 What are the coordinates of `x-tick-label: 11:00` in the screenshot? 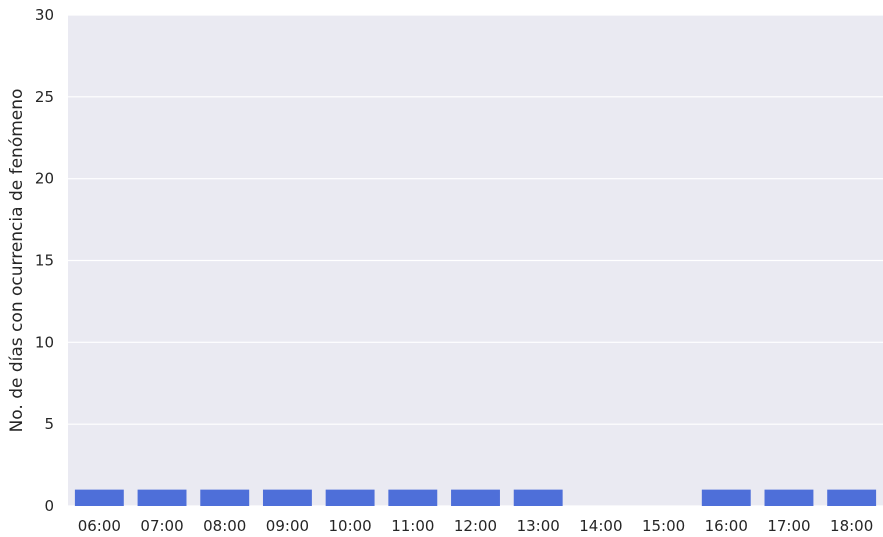 It's located at (412, 526).